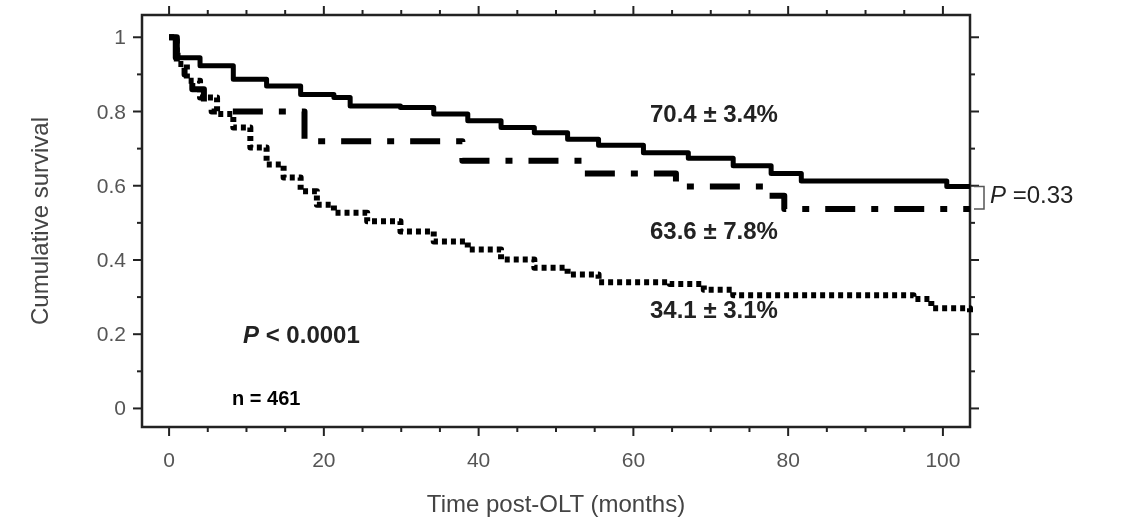  What do you see at coordinates (714, 230) in the screenshot?
I see `annotation: 63.6 ± 7.8%` at bounding box center [714, 230].